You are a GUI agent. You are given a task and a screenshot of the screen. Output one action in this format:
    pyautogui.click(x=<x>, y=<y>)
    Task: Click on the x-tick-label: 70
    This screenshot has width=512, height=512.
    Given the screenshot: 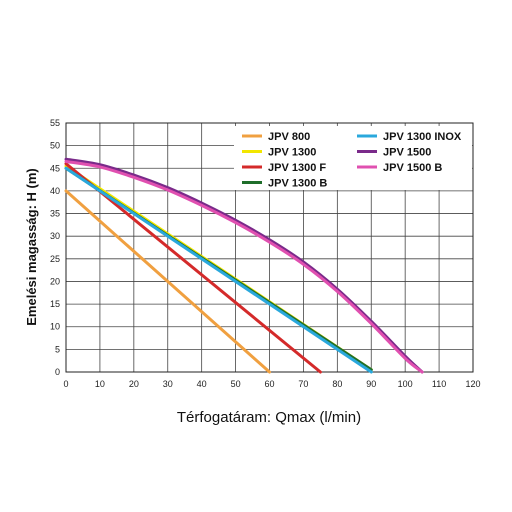 What is the action you would take?
    pyautogui.click(x=303, y=384)
    